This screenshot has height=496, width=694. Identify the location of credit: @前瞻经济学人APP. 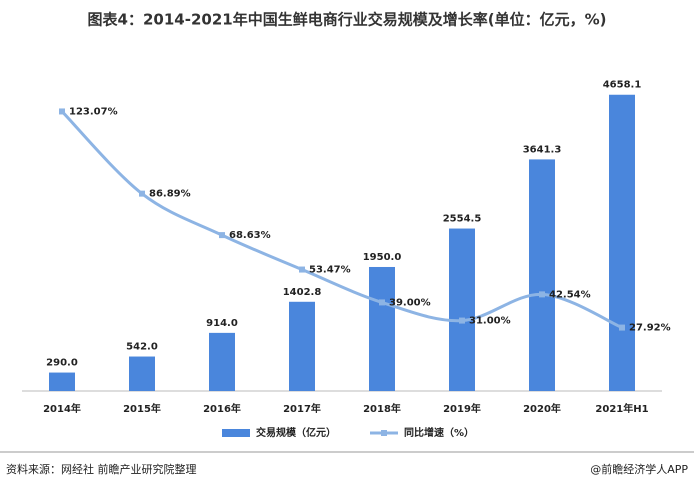
(639, 469).